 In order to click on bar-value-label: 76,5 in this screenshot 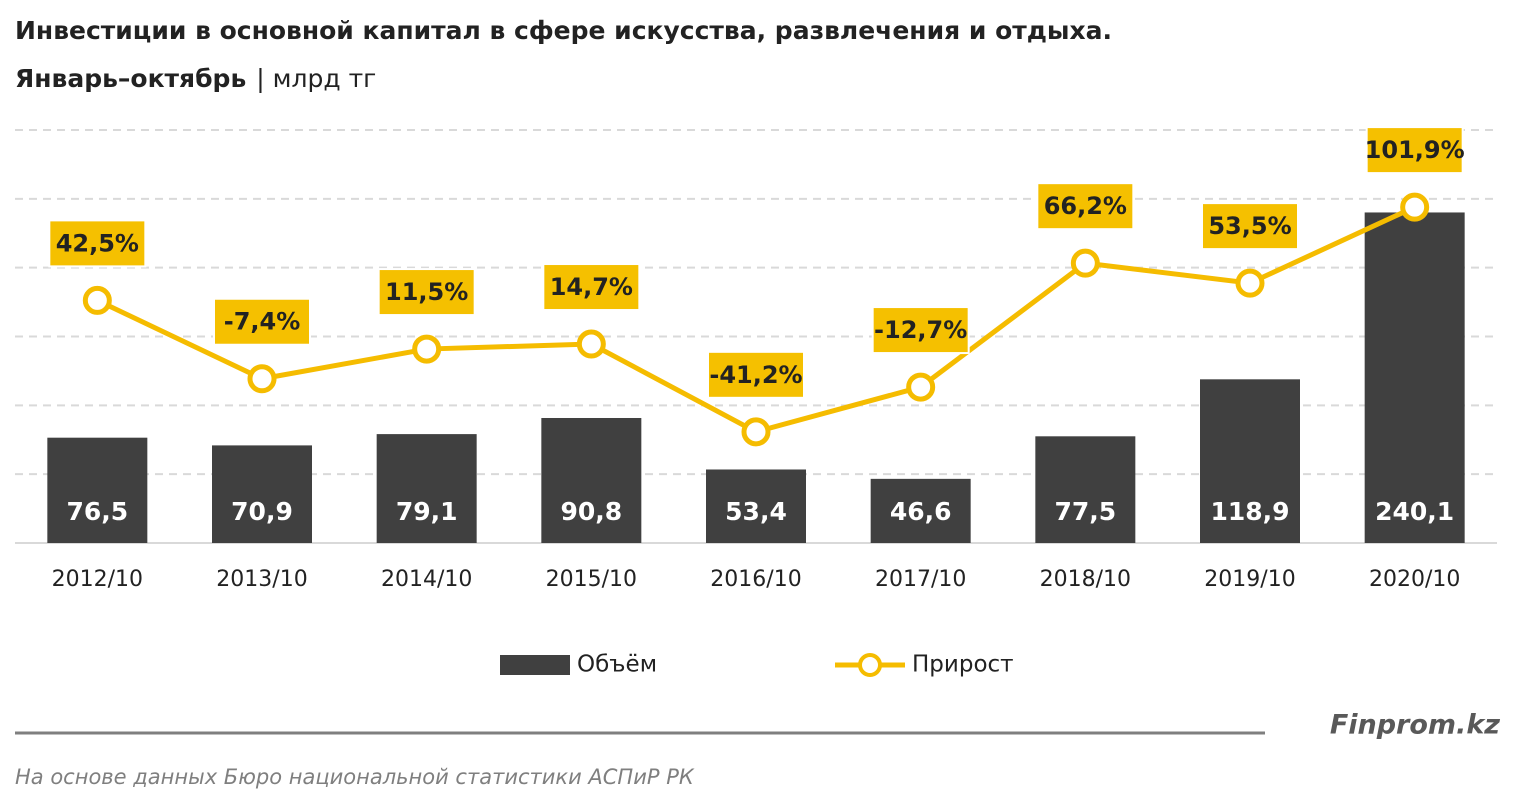, I will do `click(97, 511)`.